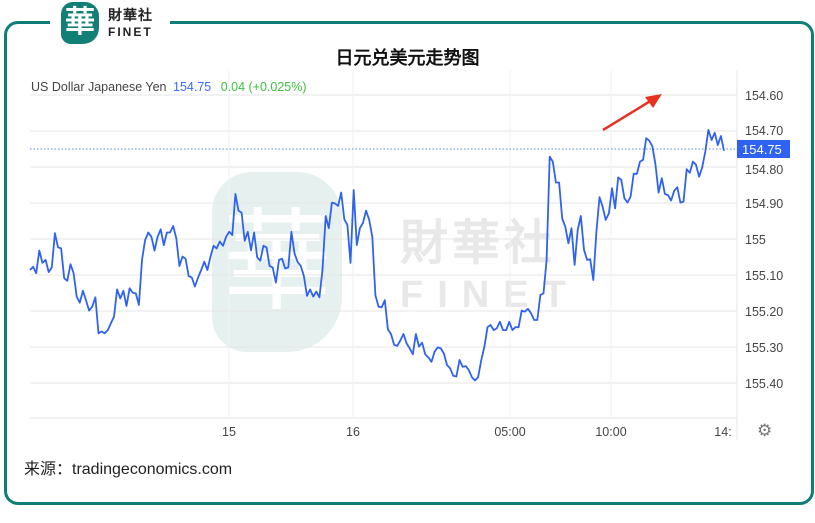  What do you see at coordinates (130, 32) in the screenshot?
I see `brand-name-en: FINET` at bounding box center [130, 32].